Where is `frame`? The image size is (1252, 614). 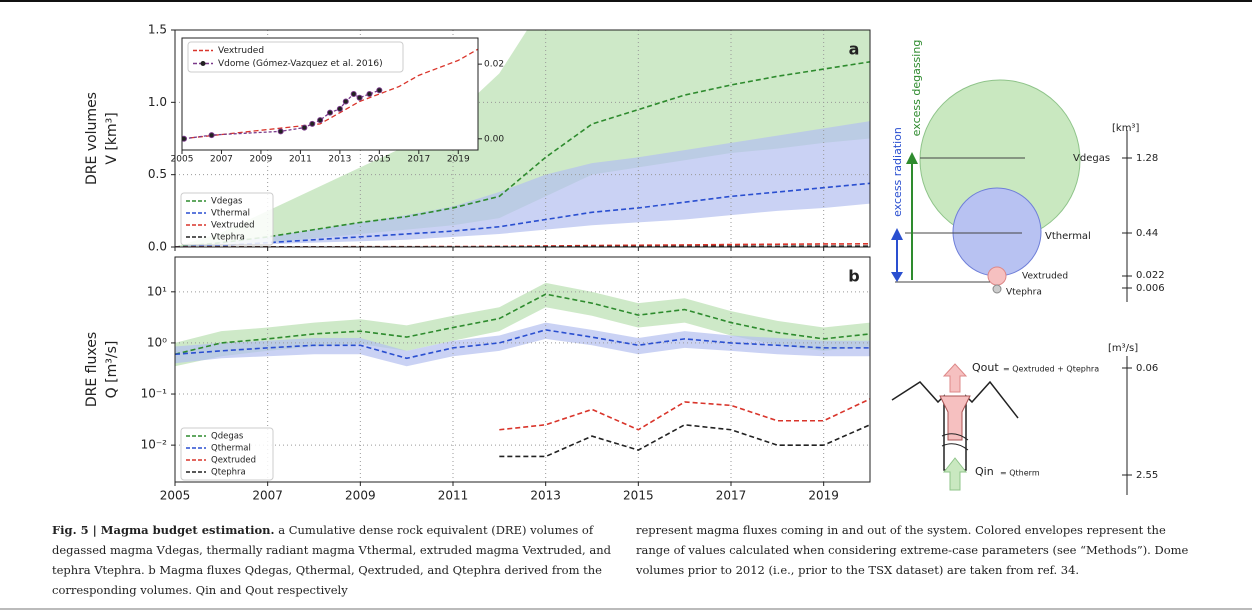
frame is located at coordinates (330, 94).